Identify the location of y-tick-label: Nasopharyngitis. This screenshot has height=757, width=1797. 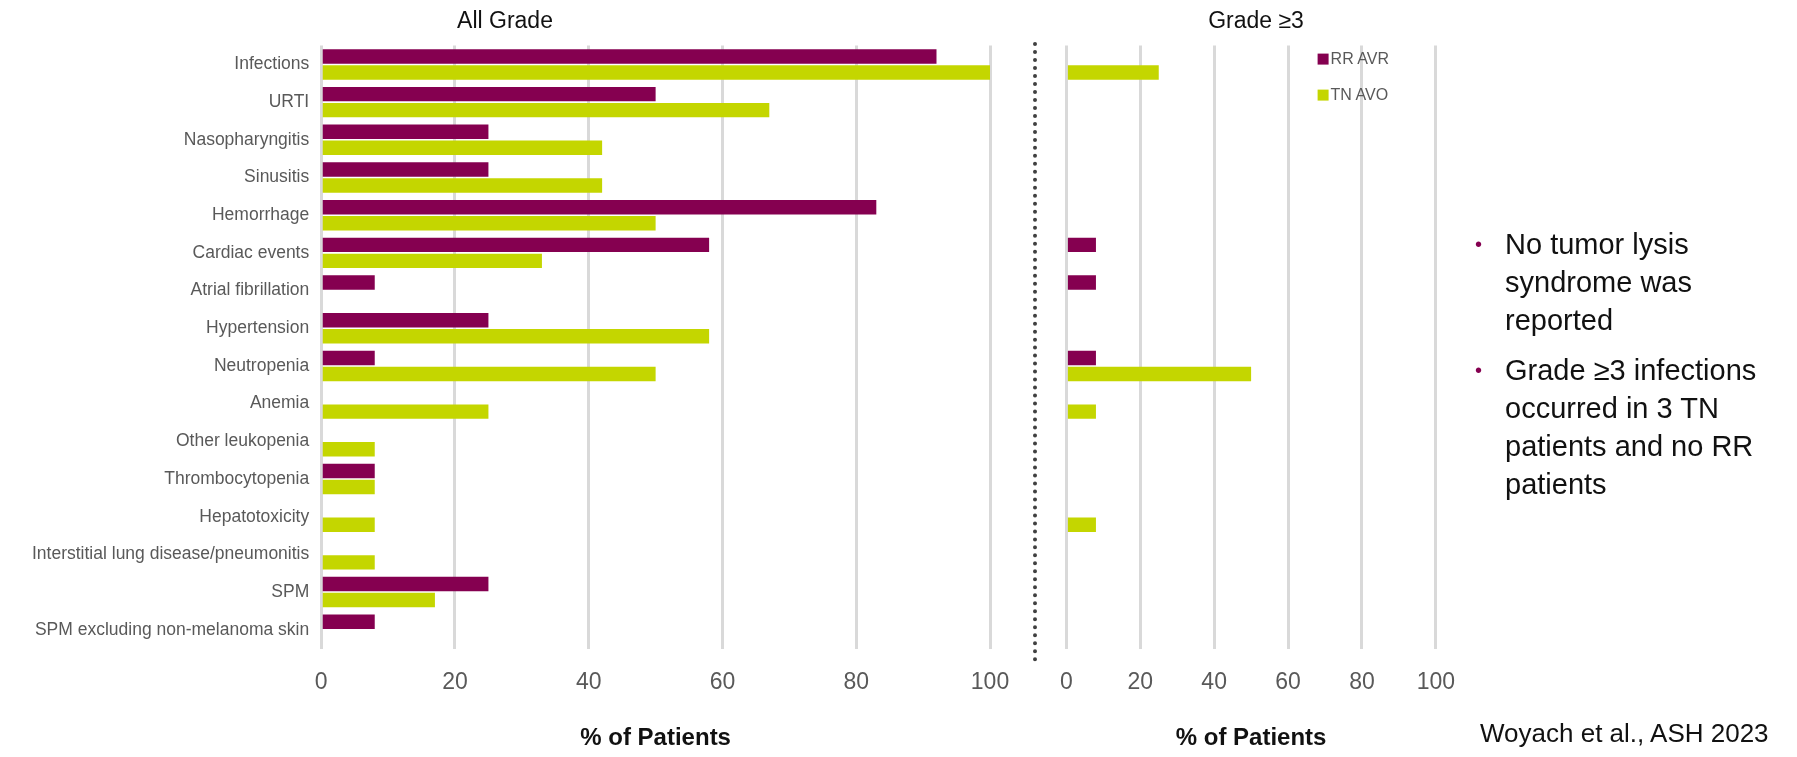
(246, 138).